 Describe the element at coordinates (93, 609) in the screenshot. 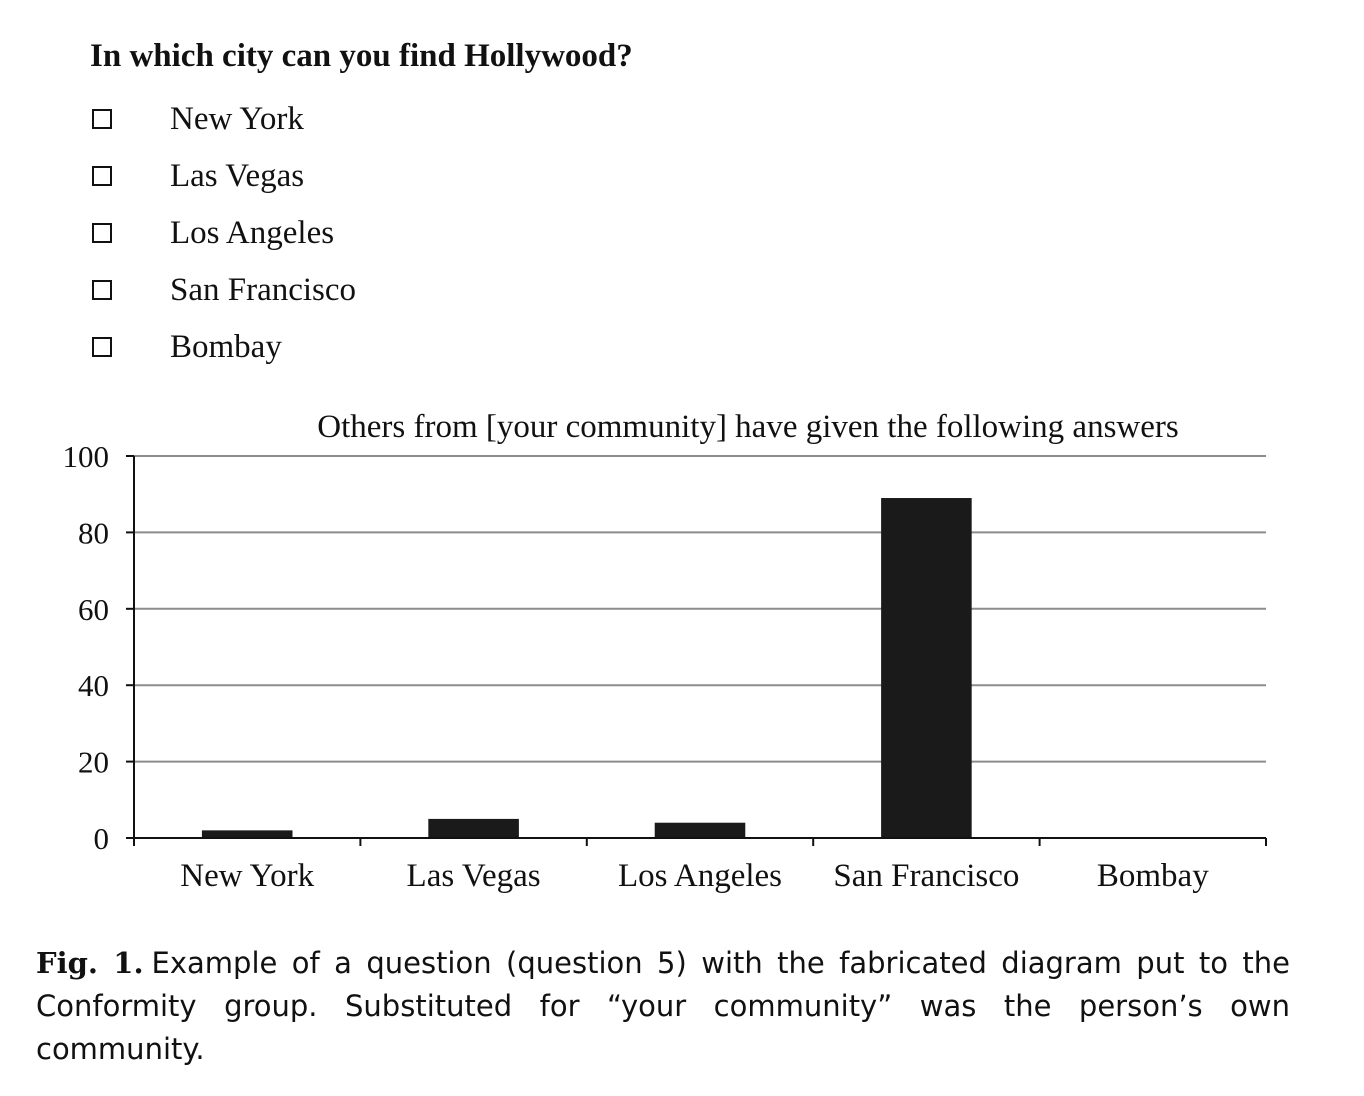

I see `y-tick-label-60: 60` at that location.